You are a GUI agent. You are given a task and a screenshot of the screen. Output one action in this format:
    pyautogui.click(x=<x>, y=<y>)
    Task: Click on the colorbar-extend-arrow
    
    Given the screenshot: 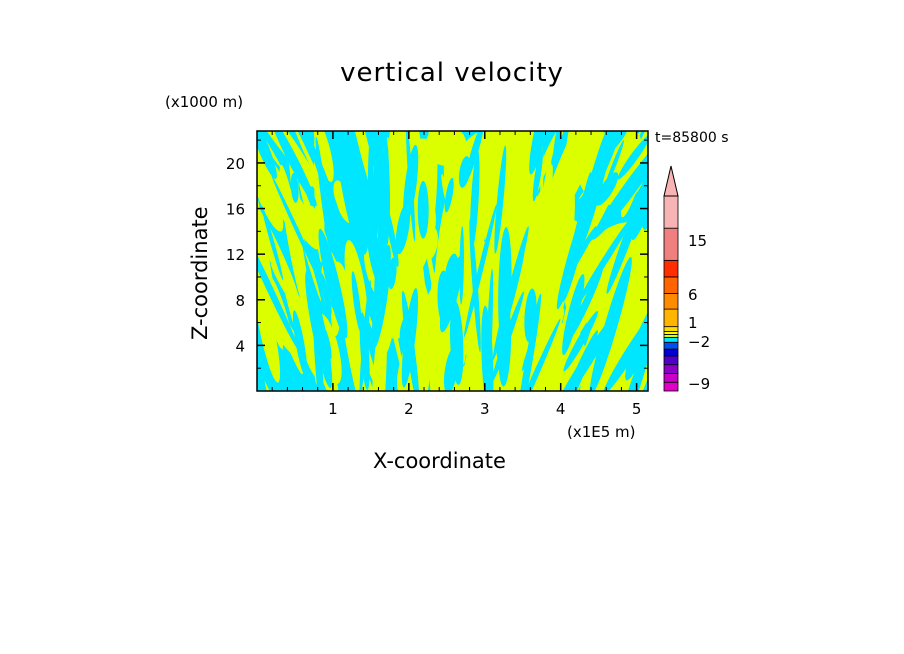 What is the action you would take?
    pyautogui.click(x=671, y=181)
    